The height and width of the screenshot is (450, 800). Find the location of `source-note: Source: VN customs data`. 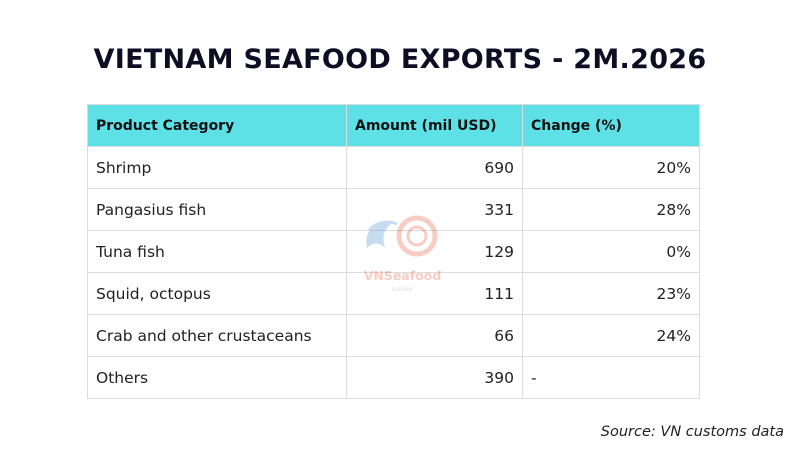

source-note: Source: VN customs data is located at coordinates (692, 432).